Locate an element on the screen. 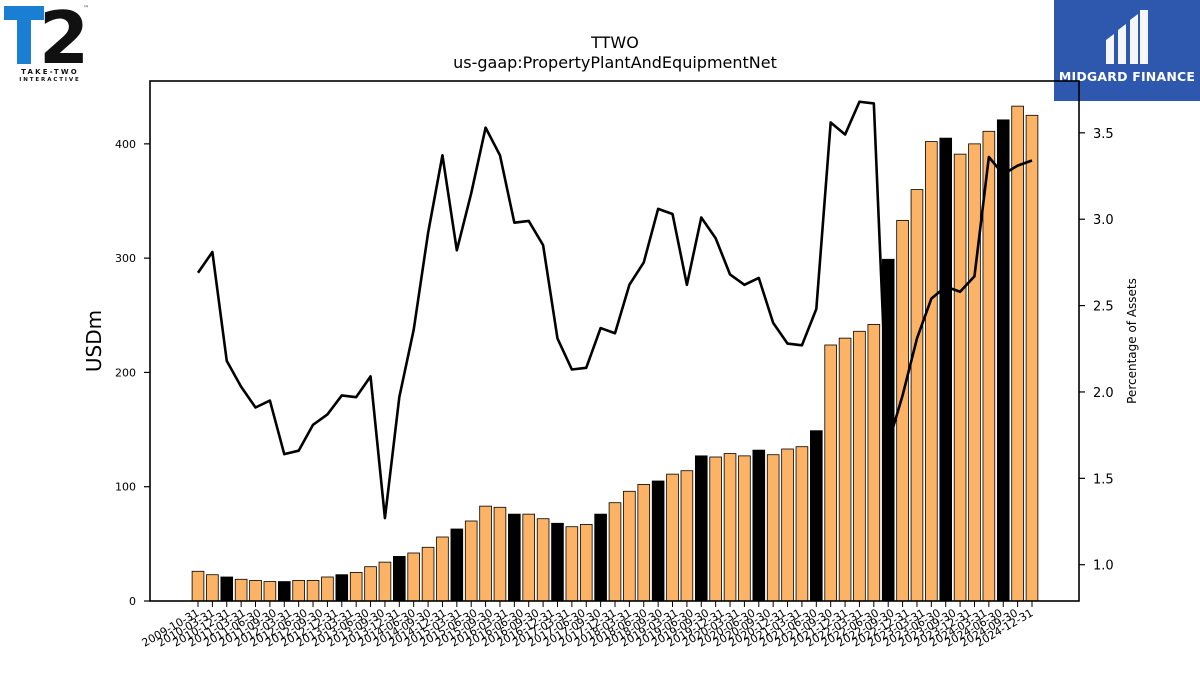 The width and height of the screenshot is (1200, 675). y2-tick-label: 2.0 is located at coordinates (1103, 393).